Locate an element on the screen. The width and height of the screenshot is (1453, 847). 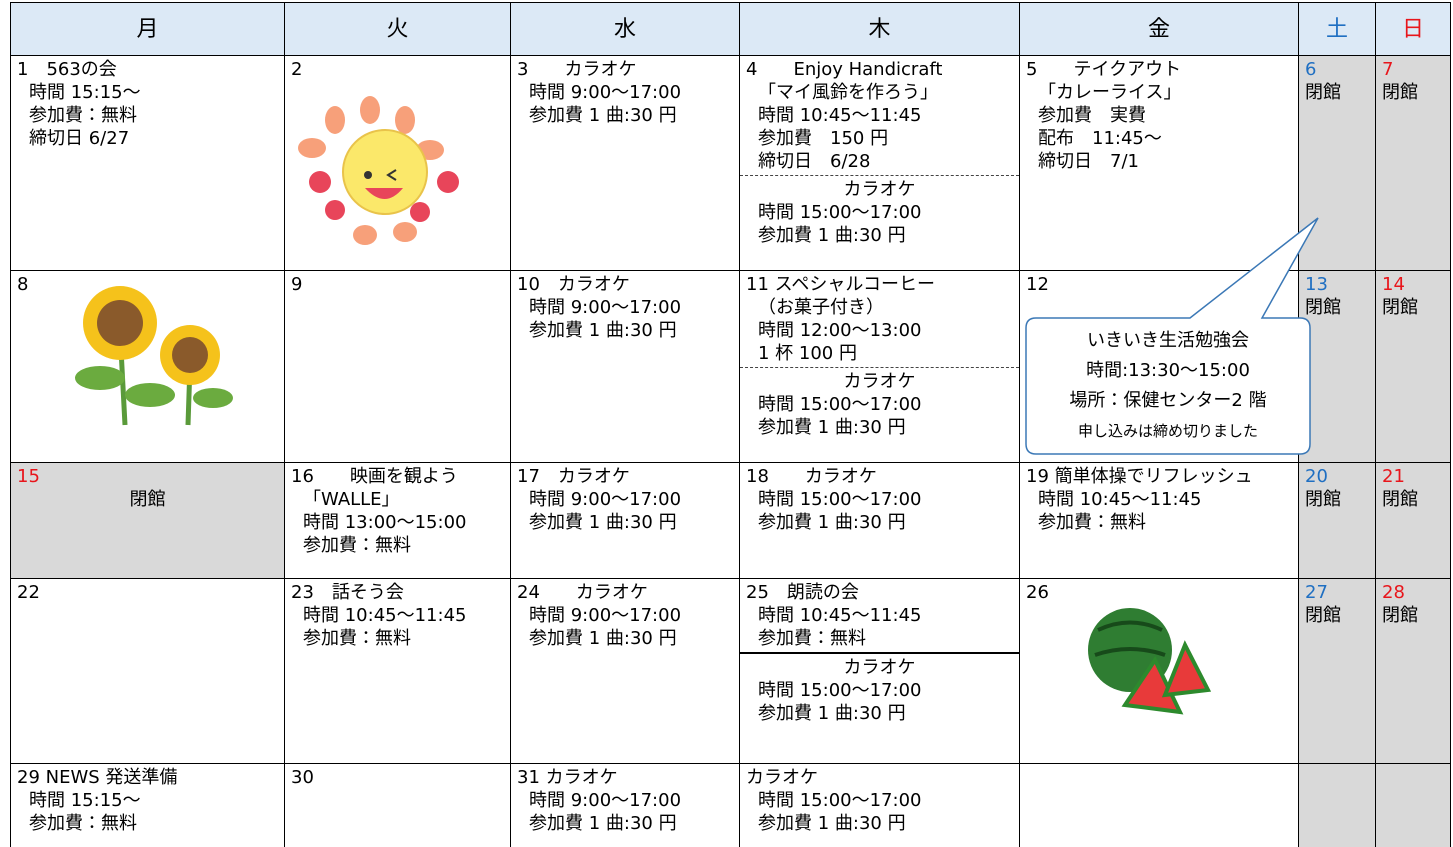
event-block: 19 簡単体操でリフレッシュ 時間 10:45～11:45 参加費：無料 is located at coordinates (1159, 499).